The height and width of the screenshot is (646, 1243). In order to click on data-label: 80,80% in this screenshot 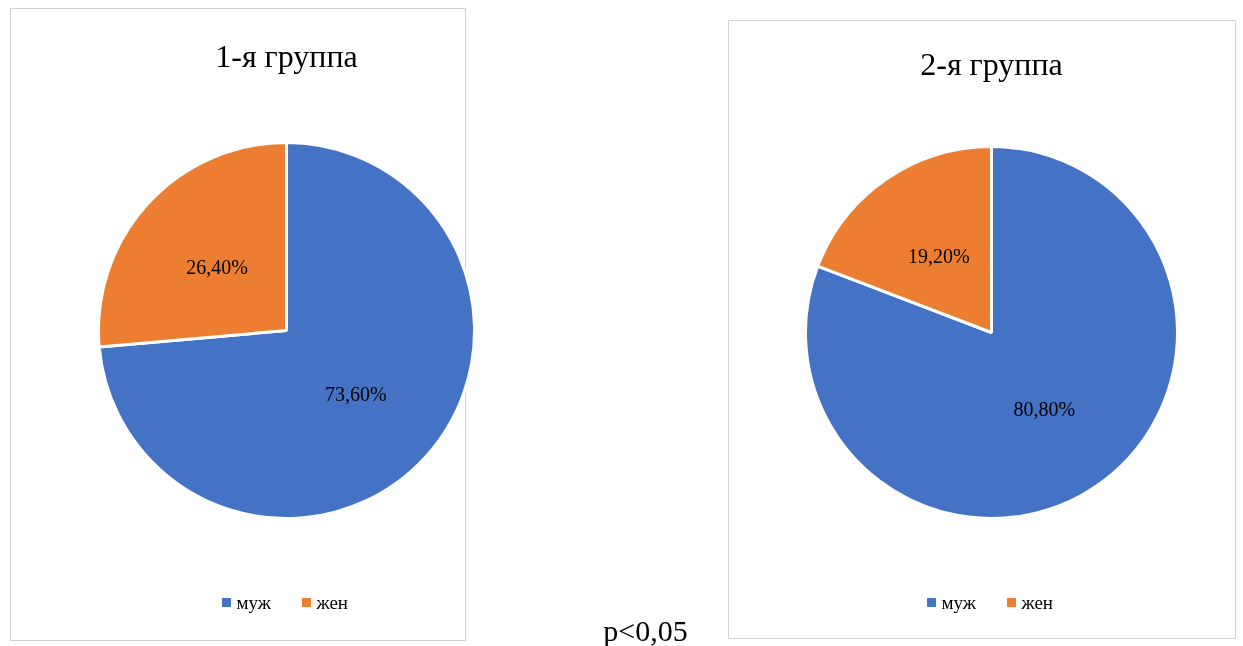, I will do `click(1044, 409)`.